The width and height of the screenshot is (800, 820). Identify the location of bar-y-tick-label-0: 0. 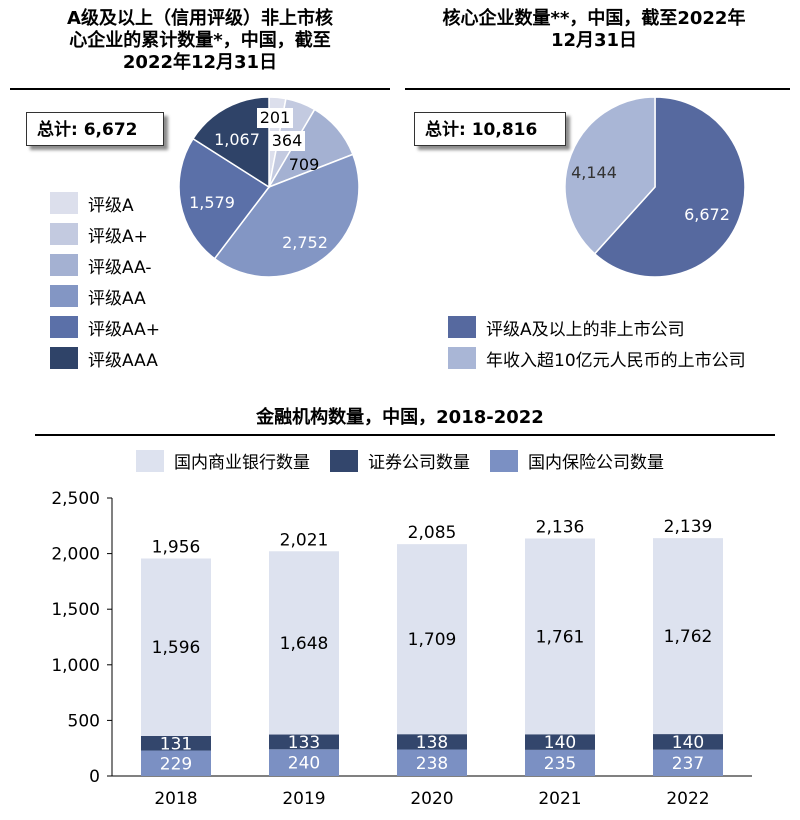
(94, 777).